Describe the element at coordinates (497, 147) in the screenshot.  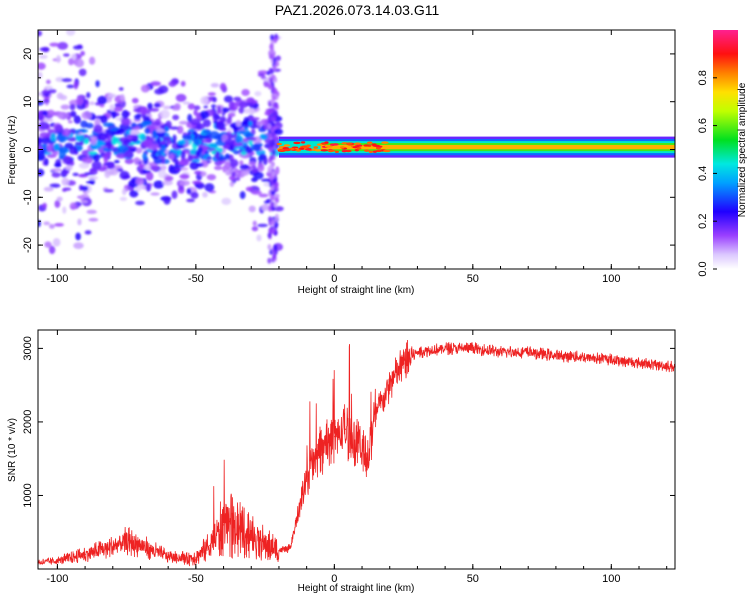
I see `spectrogram-band-layer` at that location.